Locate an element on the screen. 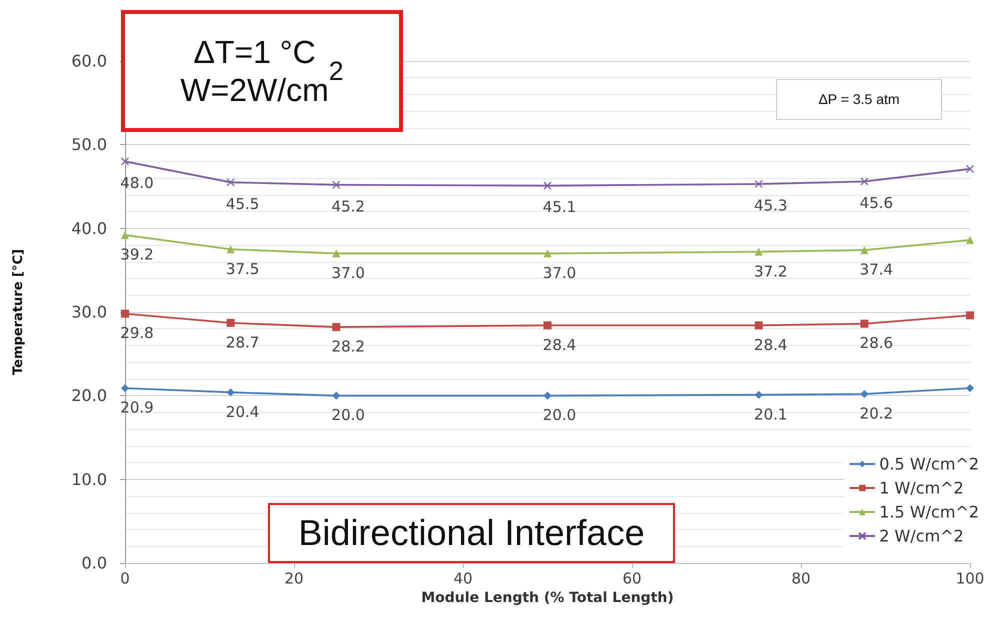  y-tick-label: 60.0 is located at coordinates (89, 61).